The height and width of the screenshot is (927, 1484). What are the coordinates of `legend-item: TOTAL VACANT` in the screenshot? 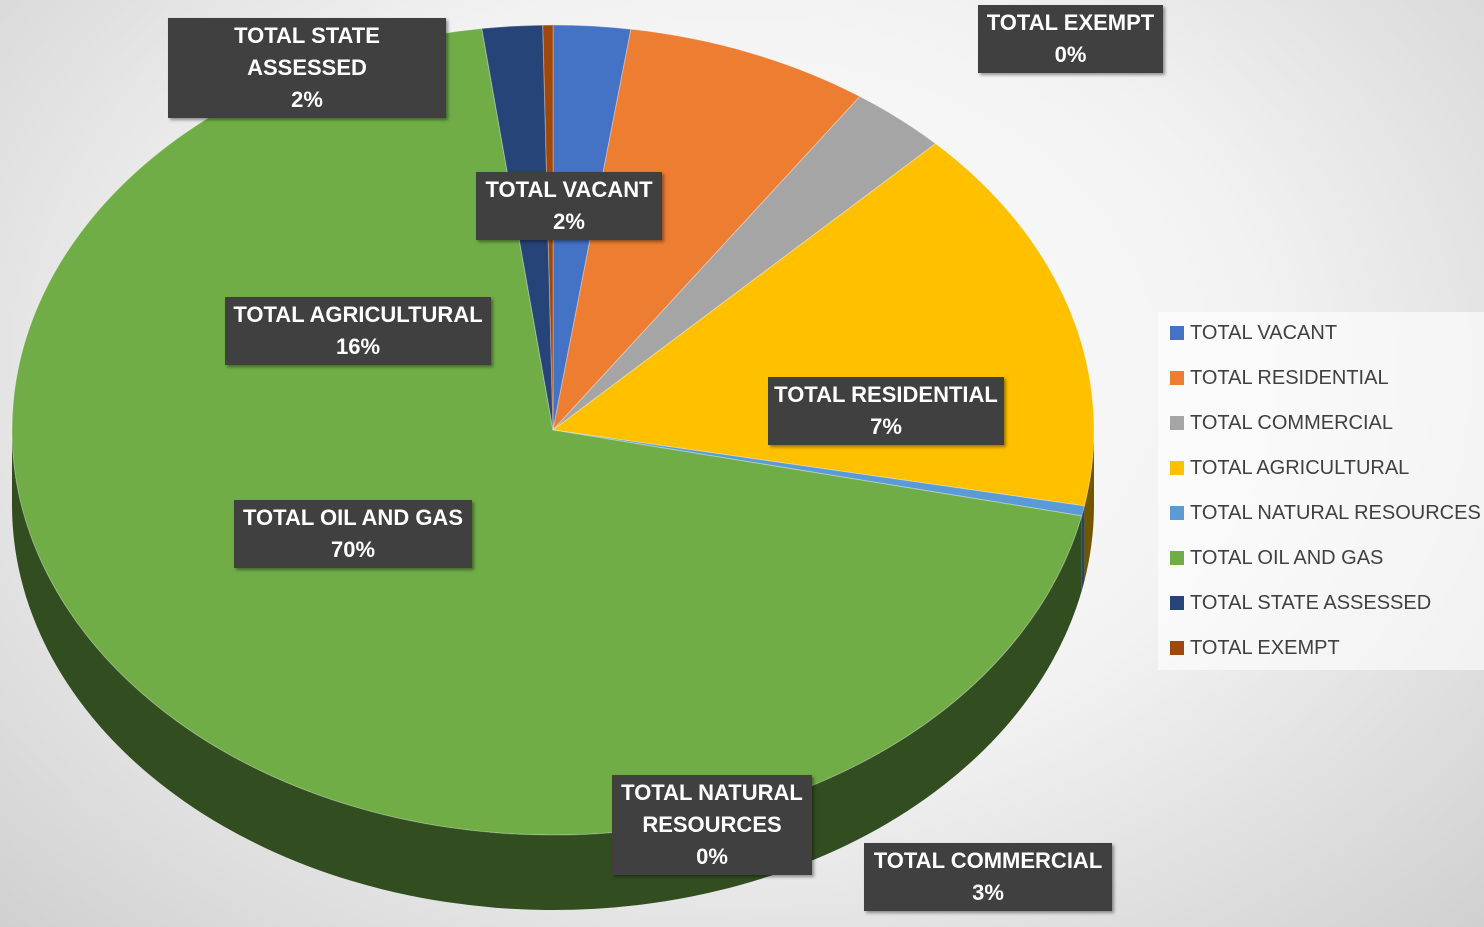 It's located at (1253, 333).